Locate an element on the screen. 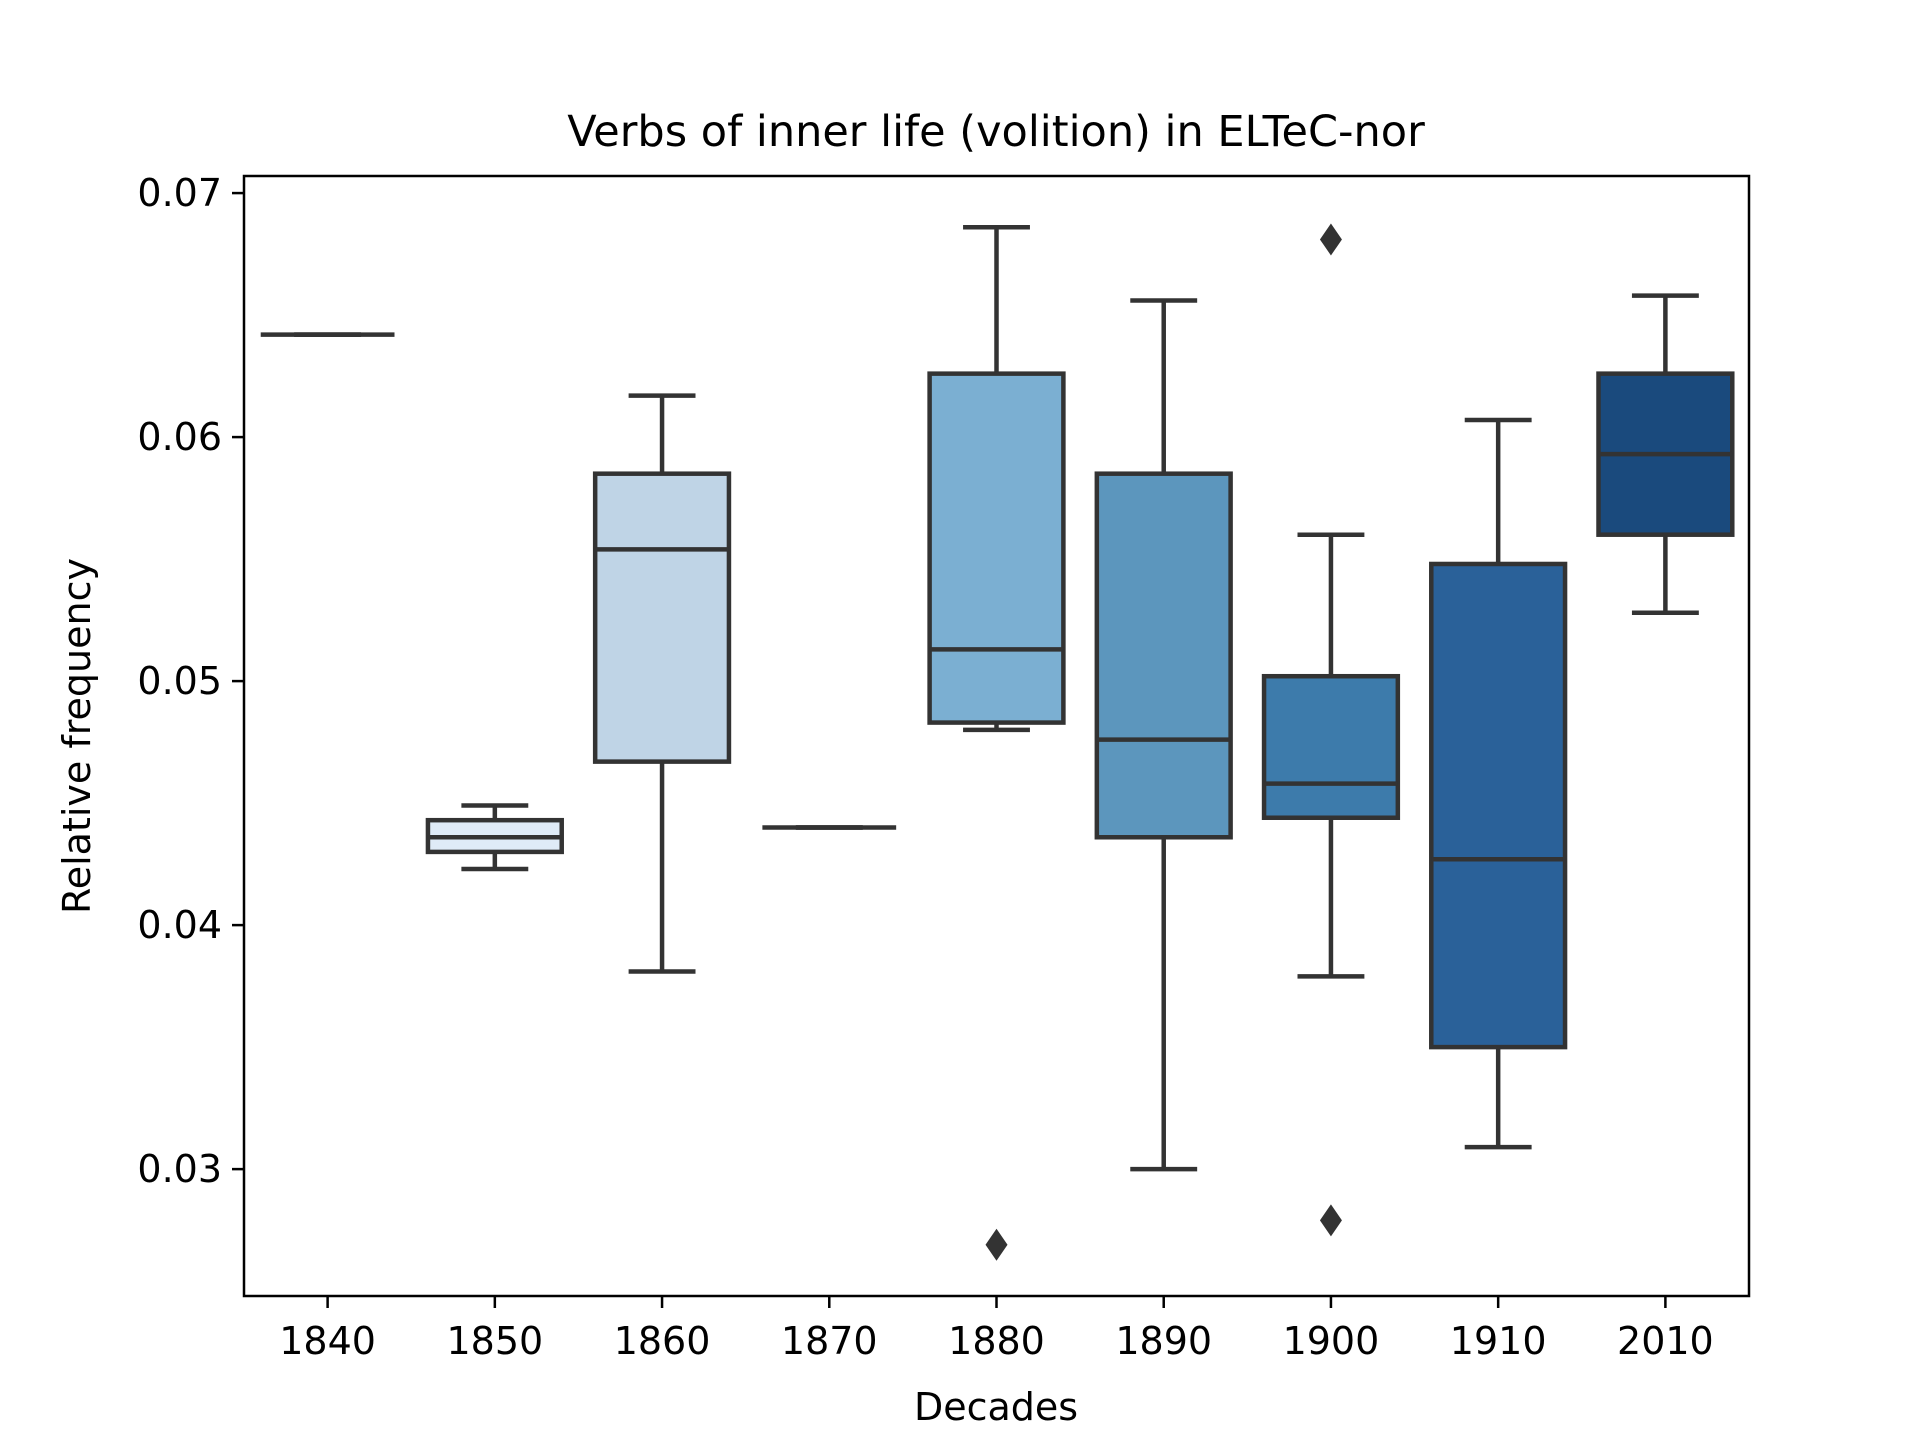 Image resolution: width=1920 pixels, height=1440 pixels. x-tick-label: 2010 is located at coordinates (1665, 1341).